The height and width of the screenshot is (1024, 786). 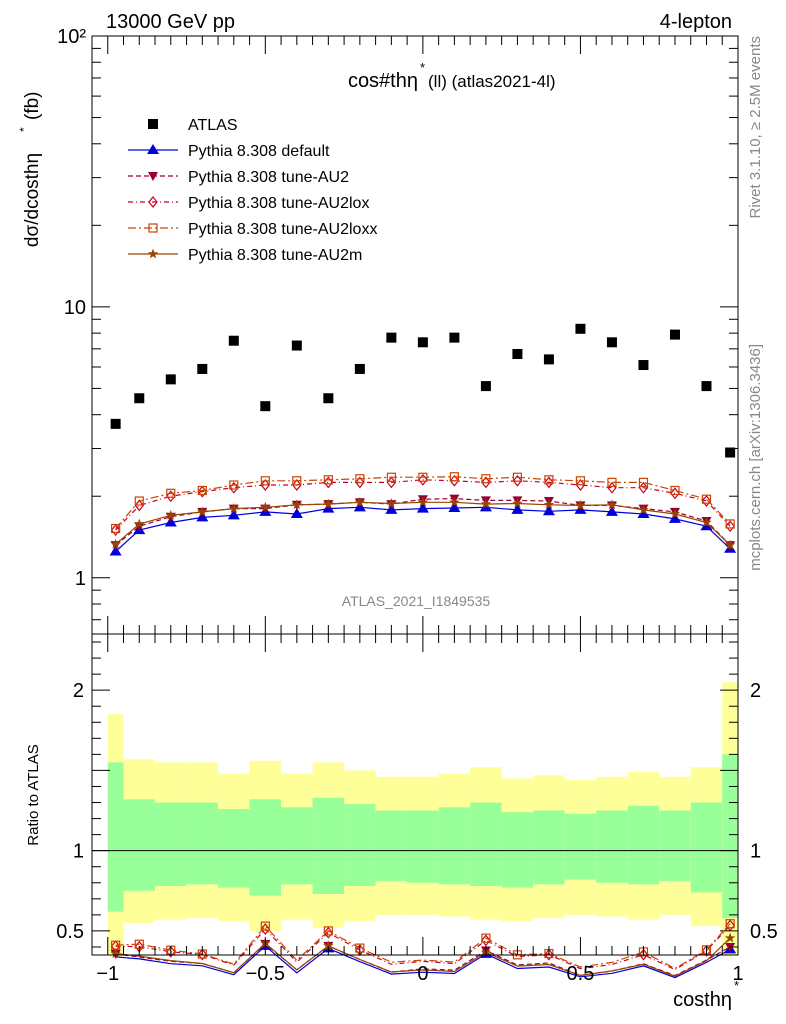 What do you see at coordinates (492, 81) in the screenshot?
I see `chart-title-sub: (ll) (atlas2021-4l)` at bounding box center [492, 81].